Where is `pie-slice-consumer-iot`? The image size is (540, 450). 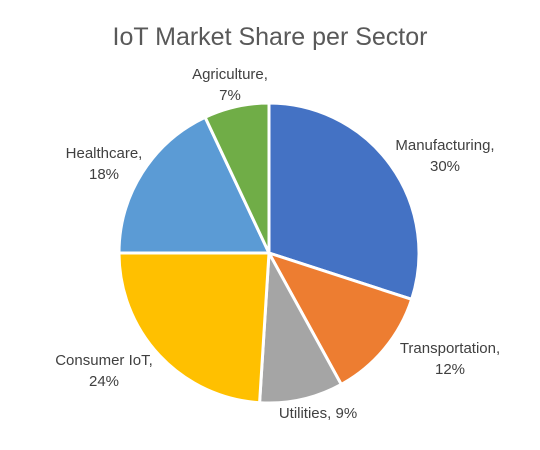 pie-slice-consumer-iot is located at coordinates (194, 328).